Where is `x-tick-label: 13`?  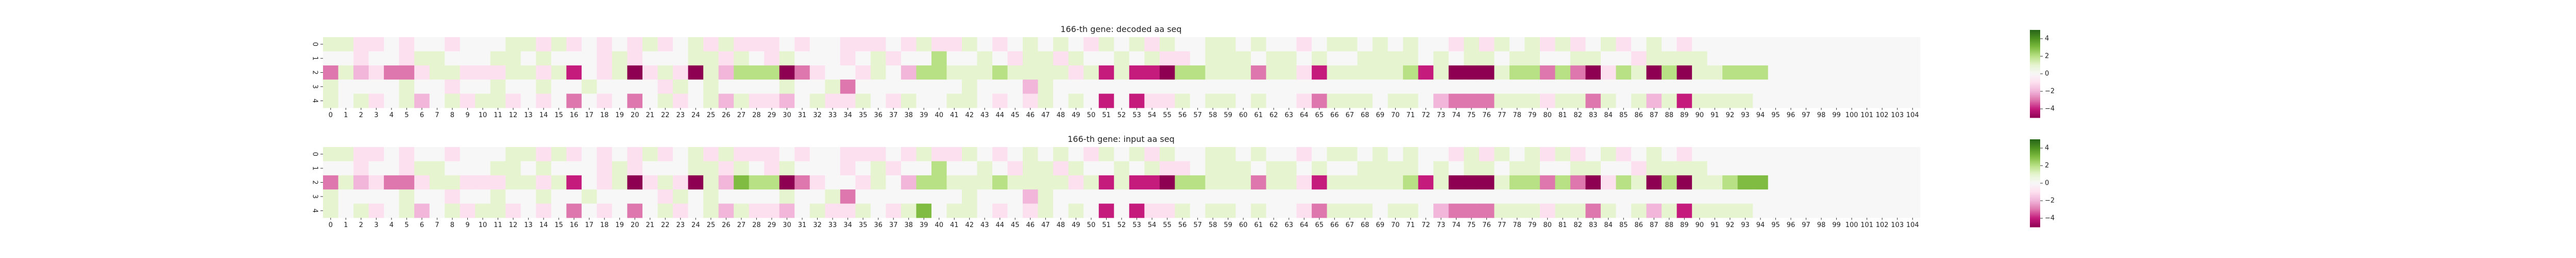 x-tick-label: 13 is located at coordinates (529, 115).